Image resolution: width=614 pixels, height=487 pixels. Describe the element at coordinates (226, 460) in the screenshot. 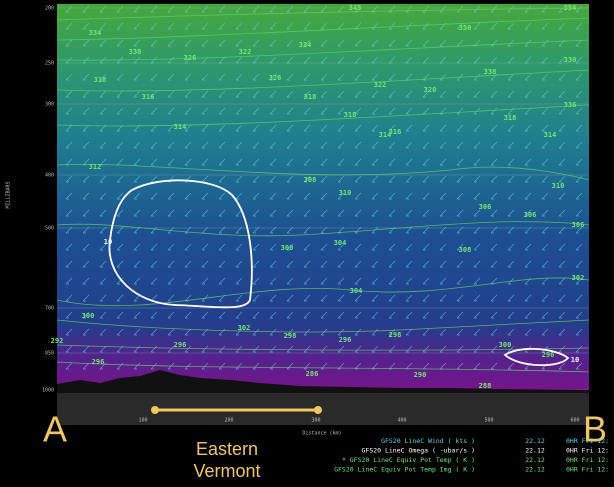

I see `region-label: Eastern Vermont` at that location.